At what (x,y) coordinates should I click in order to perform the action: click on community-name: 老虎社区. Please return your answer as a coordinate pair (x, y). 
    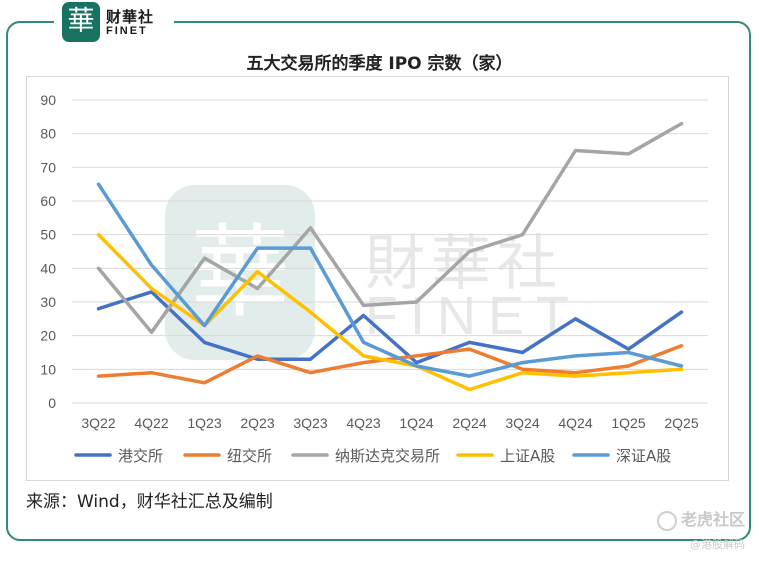
    Looking at the image, I should click on (712, 519).